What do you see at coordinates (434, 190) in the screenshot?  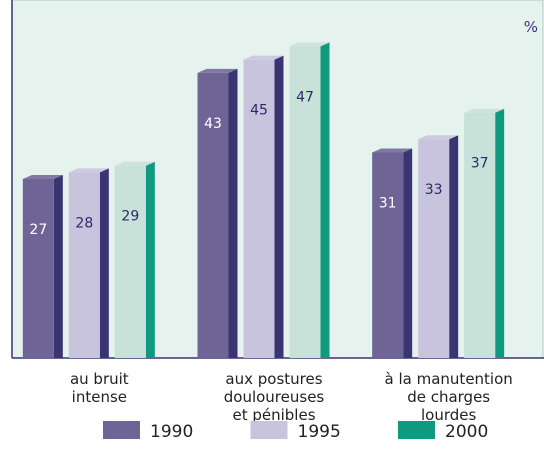 I see `value-label: 33` at bounding box center [434, 190].